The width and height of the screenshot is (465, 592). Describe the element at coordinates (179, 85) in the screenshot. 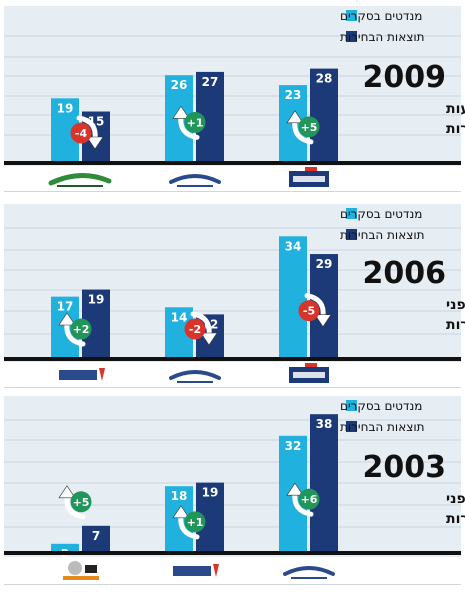

I see `chart-2009-value-label-polls: 26` at that location.